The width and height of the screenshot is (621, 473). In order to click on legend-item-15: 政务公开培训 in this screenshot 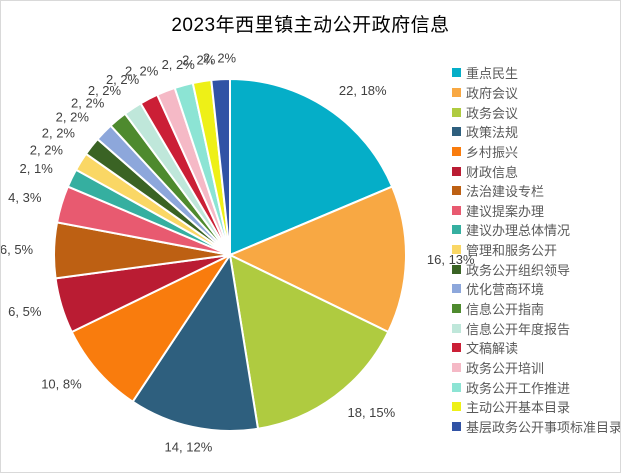, I will do `click(536, 368)`.